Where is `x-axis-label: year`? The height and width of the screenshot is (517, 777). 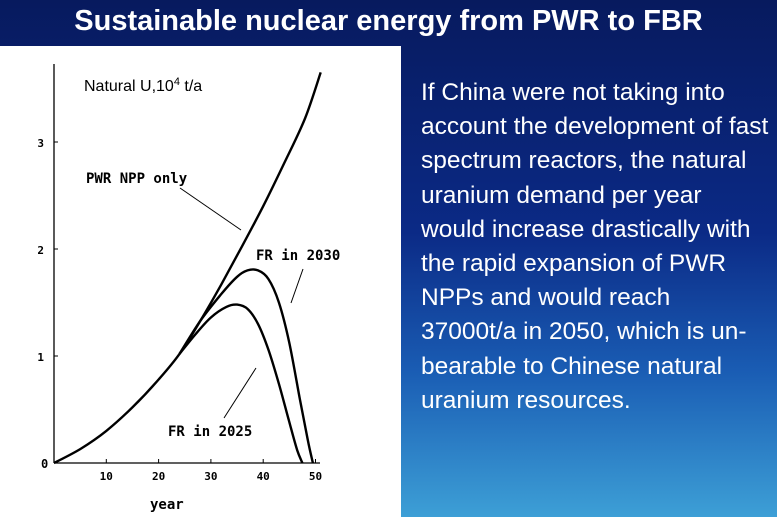 x-axis-label: year is located at coordinates (167, 505).